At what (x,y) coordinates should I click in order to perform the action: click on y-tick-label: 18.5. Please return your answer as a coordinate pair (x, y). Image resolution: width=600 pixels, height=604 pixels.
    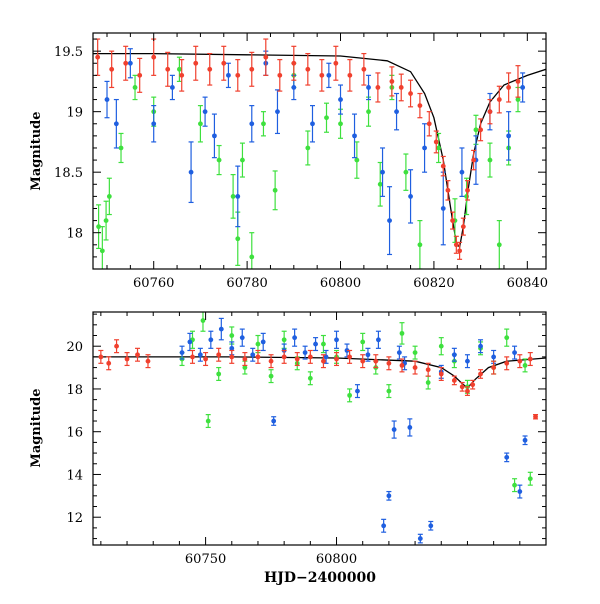
    Looking at the image, I should click on (68, 173).